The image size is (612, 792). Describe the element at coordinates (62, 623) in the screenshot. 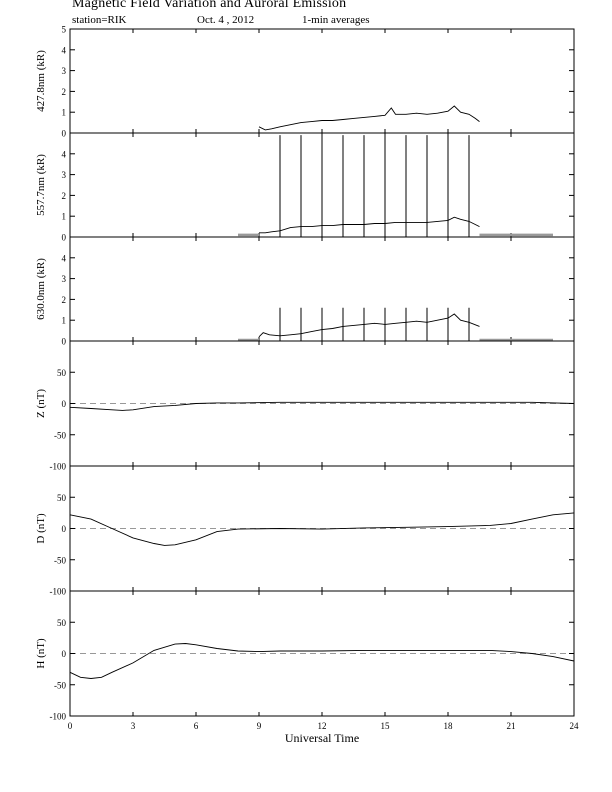

I see `ytick-label-5-50: 50` at that location.